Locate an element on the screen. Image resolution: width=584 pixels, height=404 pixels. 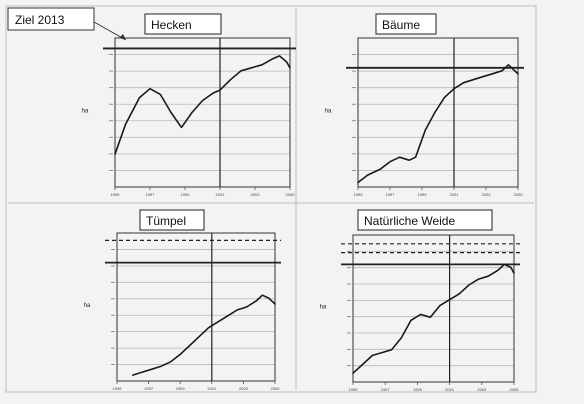
annotation-box is located at coordinates (51, 19).